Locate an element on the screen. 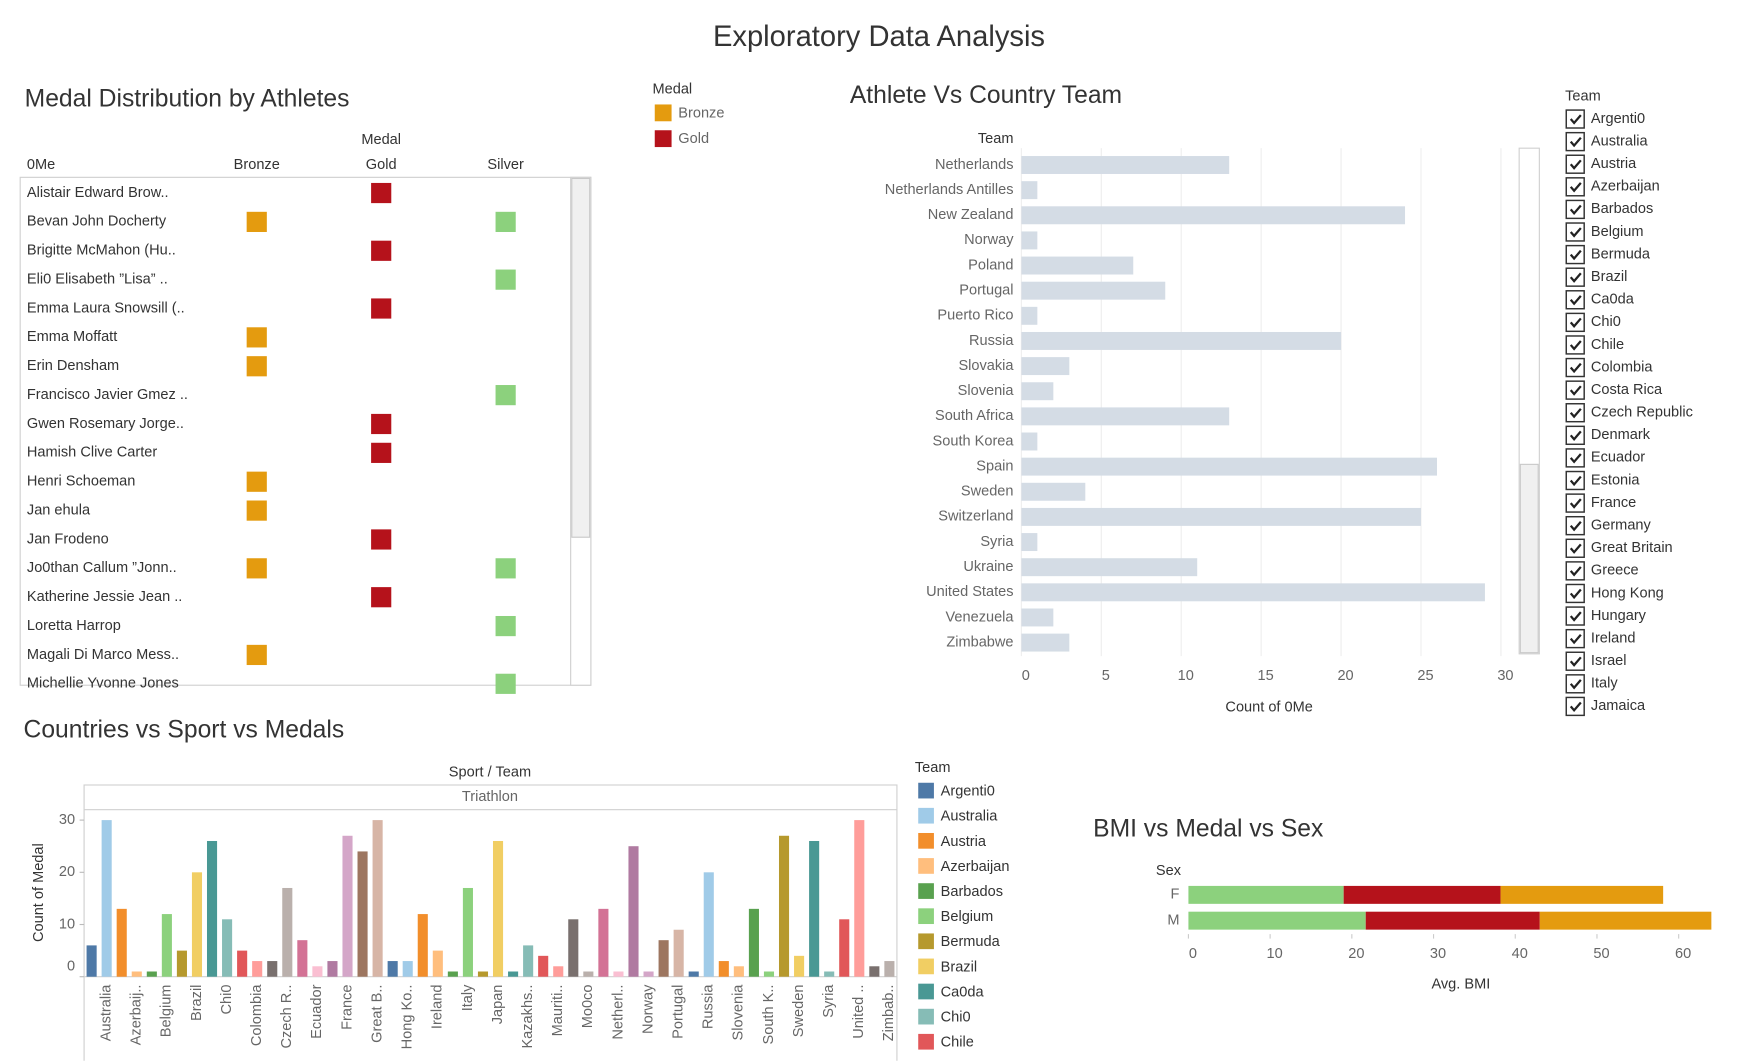  filter-checkbox: Chi0 is located at coordinates (1593, 322).